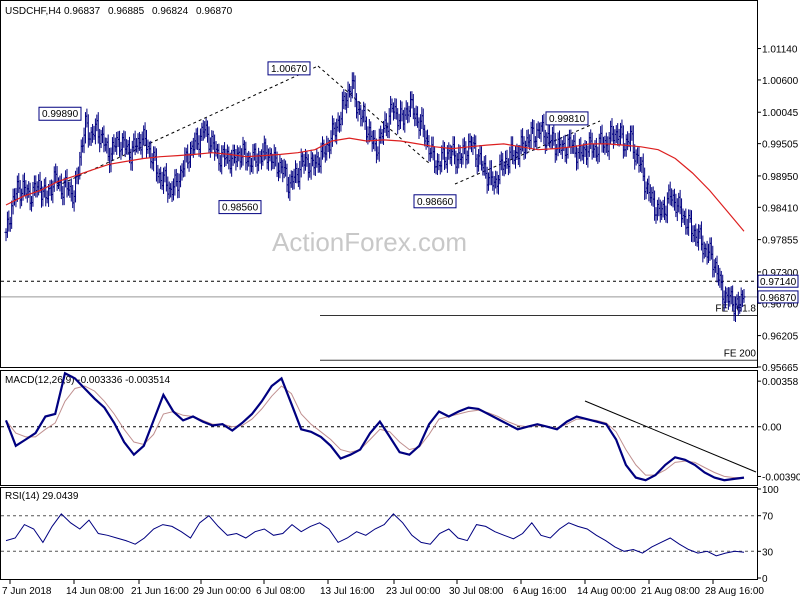 This screenshot has width=800, height=600. Describe the element at coordinates (768, 517) in the screenshot. I see `rsi-tick-label: 70` at that location.